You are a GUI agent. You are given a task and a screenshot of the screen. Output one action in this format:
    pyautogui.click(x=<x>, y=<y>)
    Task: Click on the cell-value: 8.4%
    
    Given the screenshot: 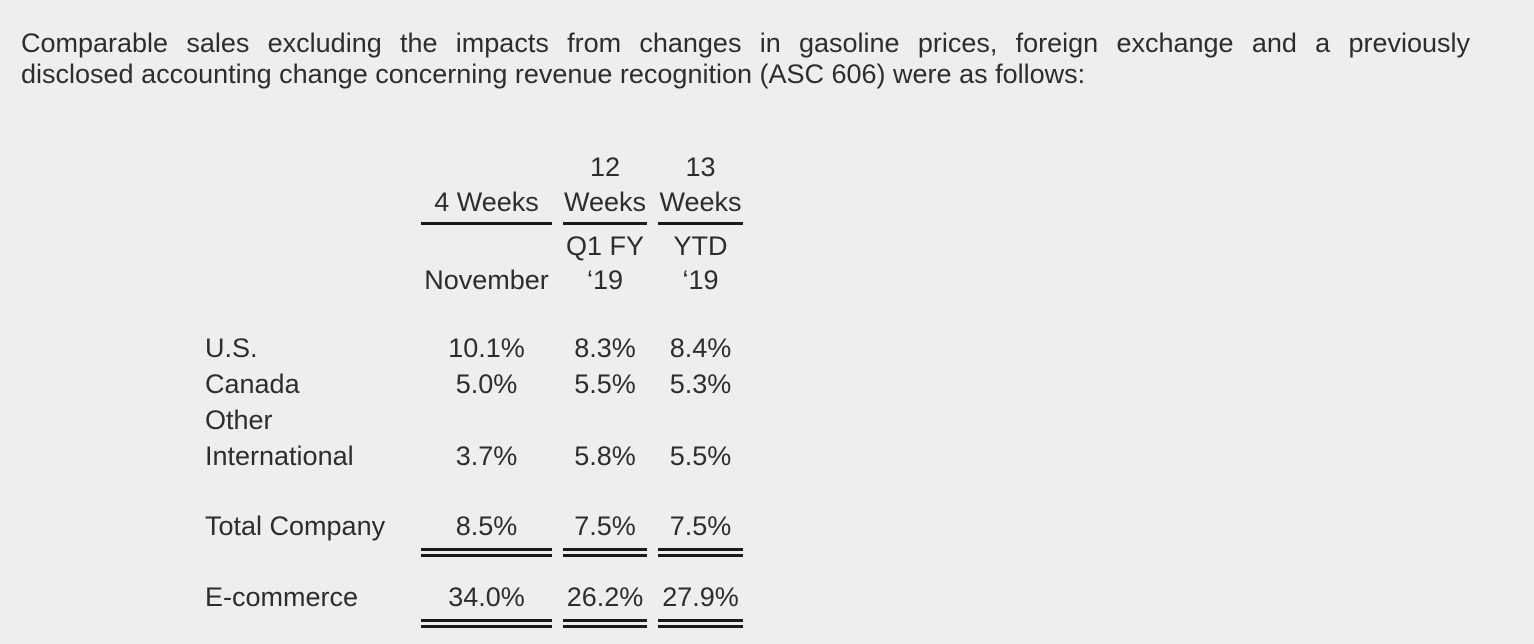 What is the action you would take?
    pyautogui.click(x=700, y=348)
    